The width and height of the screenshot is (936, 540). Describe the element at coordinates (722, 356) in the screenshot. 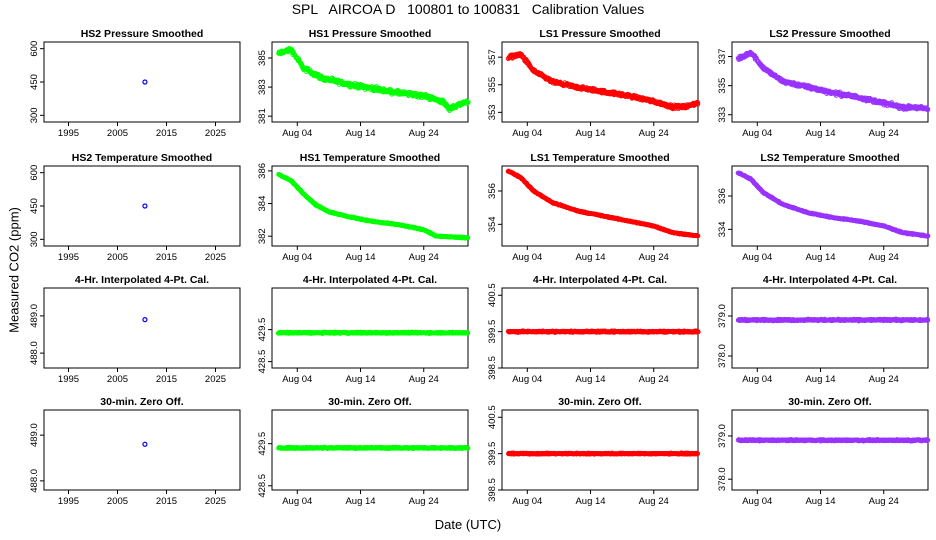

I see `y-tick-label: 378.0` at that location.